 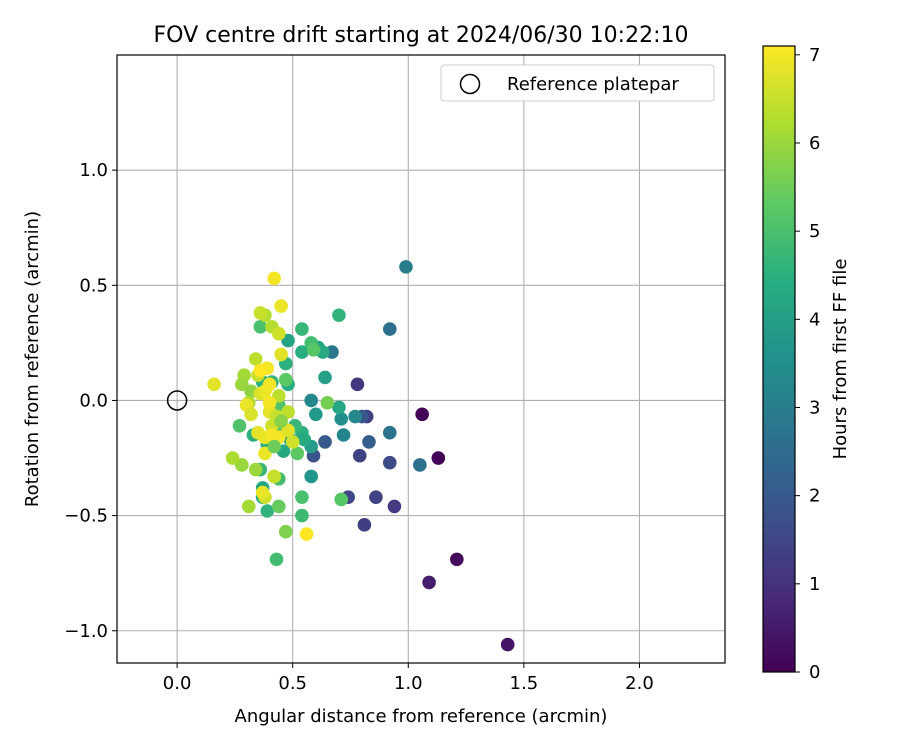 I want to click on colorbar-gradient, so click(x=779, y=359).